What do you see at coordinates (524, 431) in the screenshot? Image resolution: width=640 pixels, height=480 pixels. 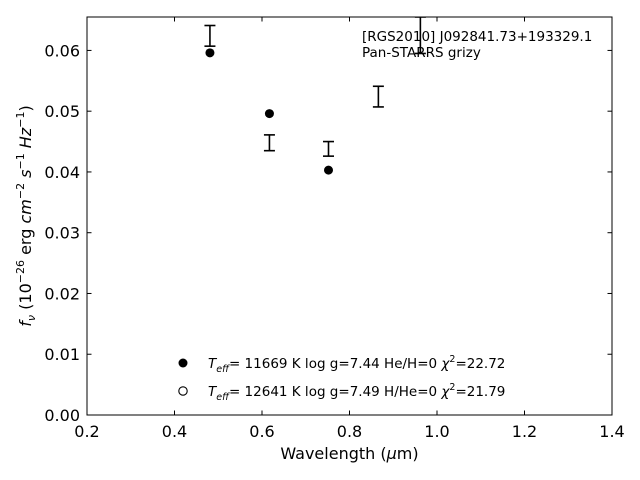 I see `x-tick-label: 1.2` at bounding box center [524, 431].